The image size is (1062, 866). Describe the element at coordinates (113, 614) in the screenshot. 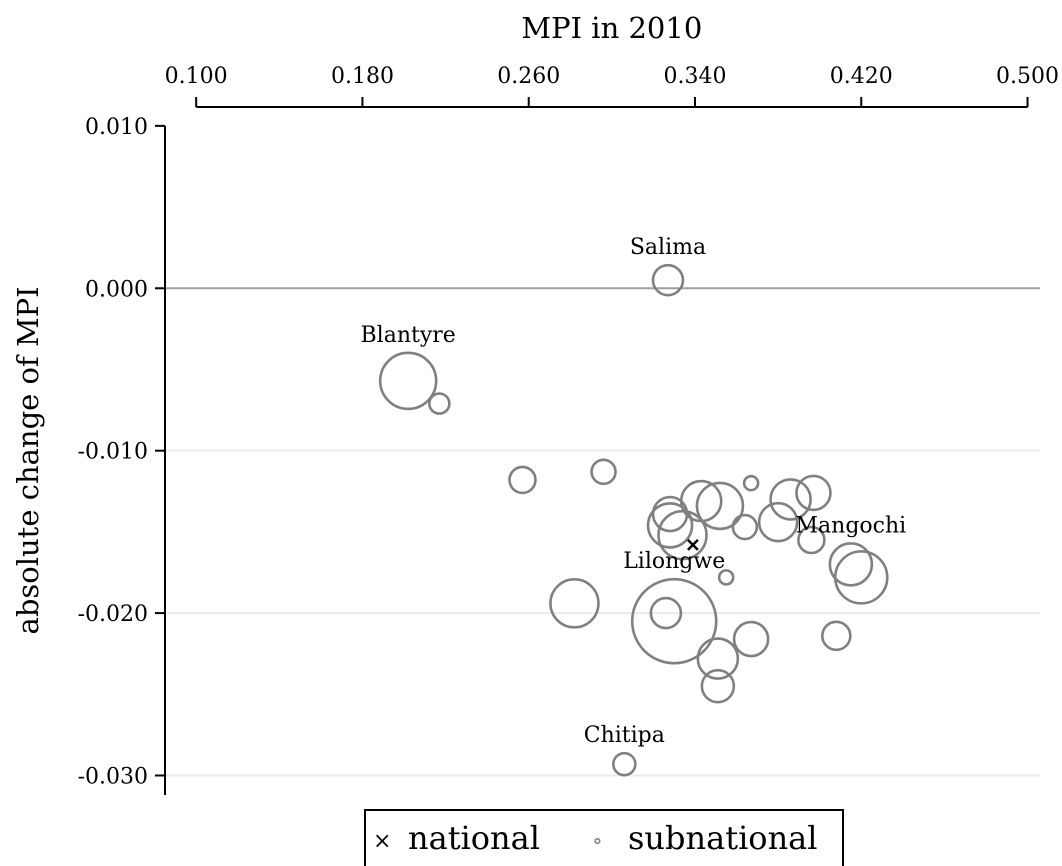

I see `y-tick-label: -0.020` at that location.